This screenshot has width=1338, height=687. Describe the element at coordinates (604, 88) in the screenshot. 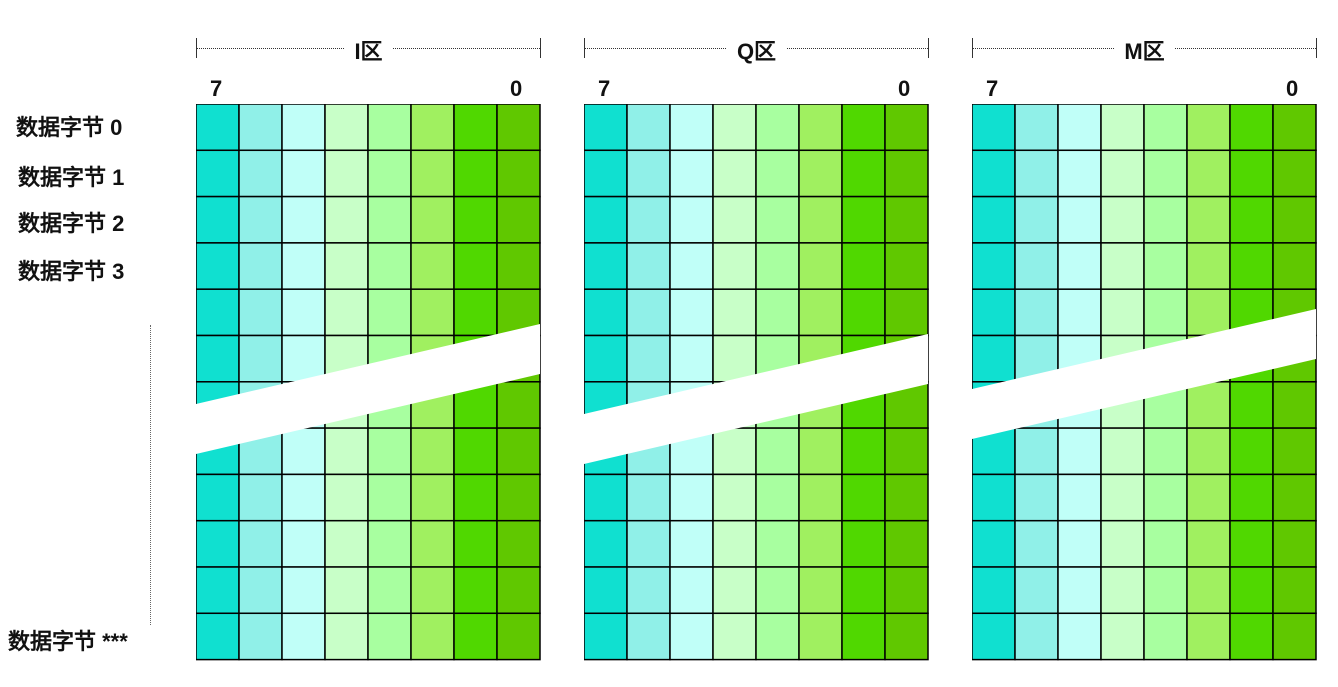

I see `bit-7-label: 7` at that location.